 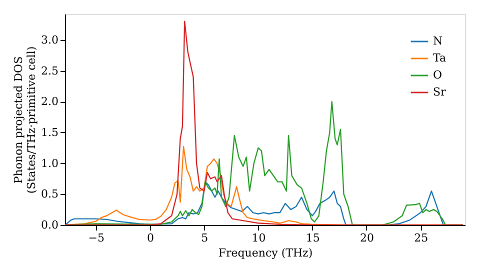 What do you see at coordinates (49, 71) in the screenshot?
I see `y-tick-label: 2.5` at bounding box center [49, 71].